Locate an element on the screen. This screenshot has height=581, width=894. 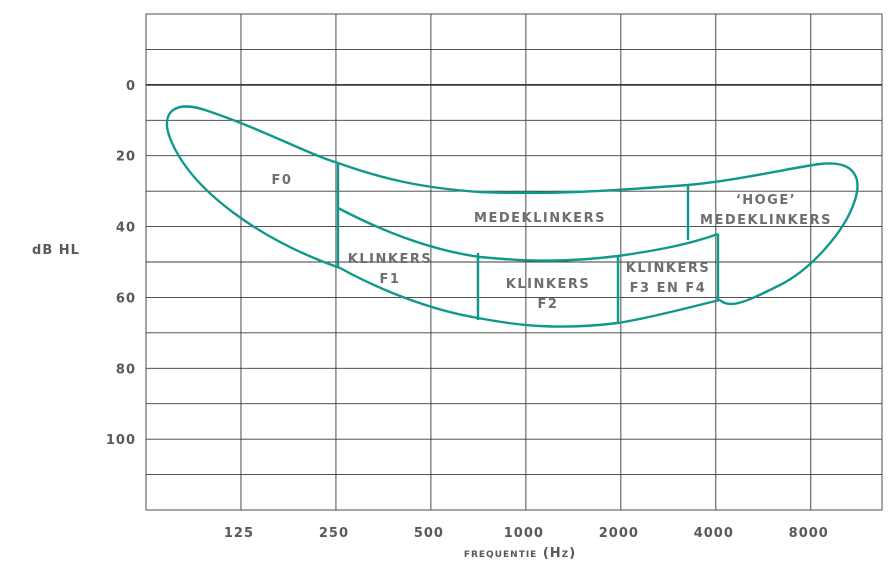
y-axis-title: dB HL is located at coordinates (56, 250).